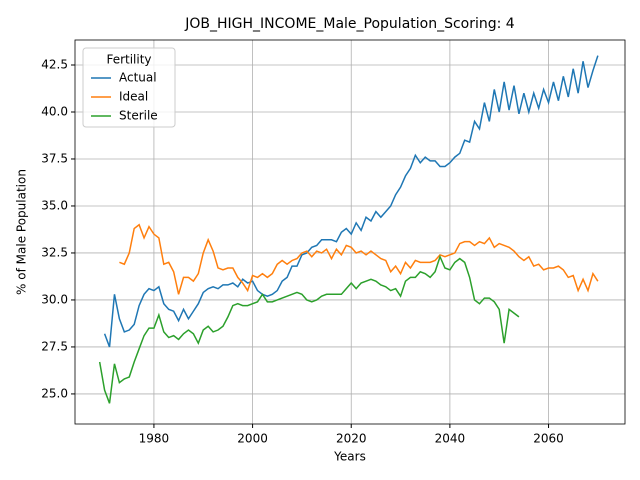  What do you see at coordinates (54, 393) in the screenshot?
I see `y-tick-label: 25.0` at bounding box center [54, 393].